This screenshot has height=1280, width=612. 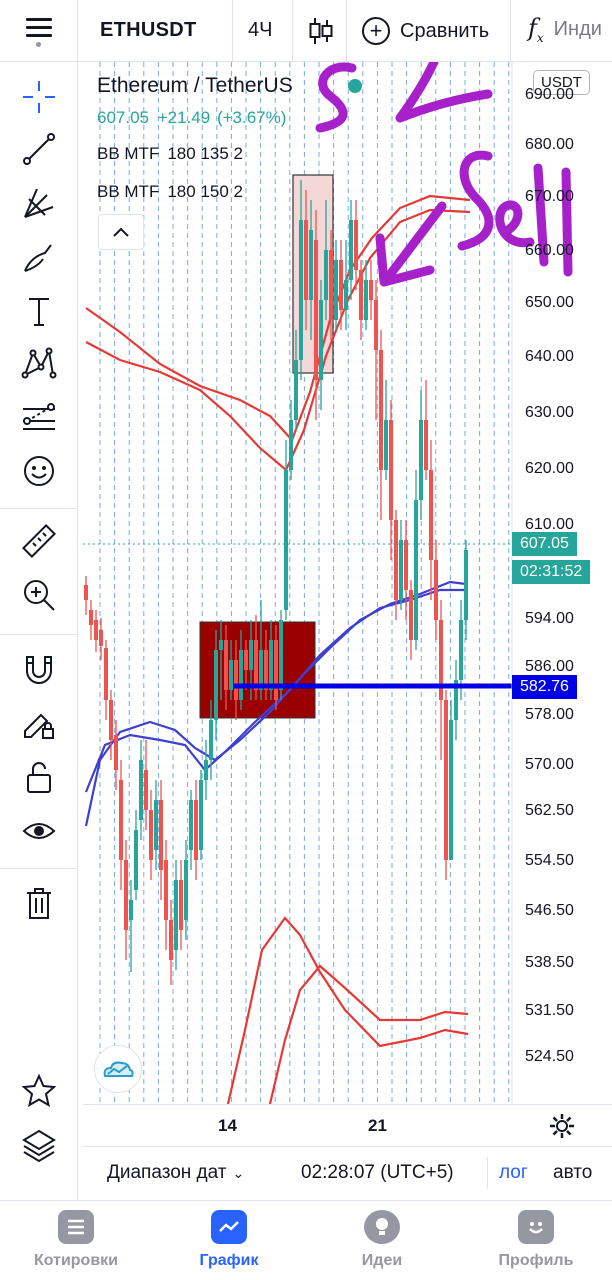 What do you see at coordinates (549, 250) in the screenshot?
I see `price-scale-label: 660.00` at bounding box center [549, 250].